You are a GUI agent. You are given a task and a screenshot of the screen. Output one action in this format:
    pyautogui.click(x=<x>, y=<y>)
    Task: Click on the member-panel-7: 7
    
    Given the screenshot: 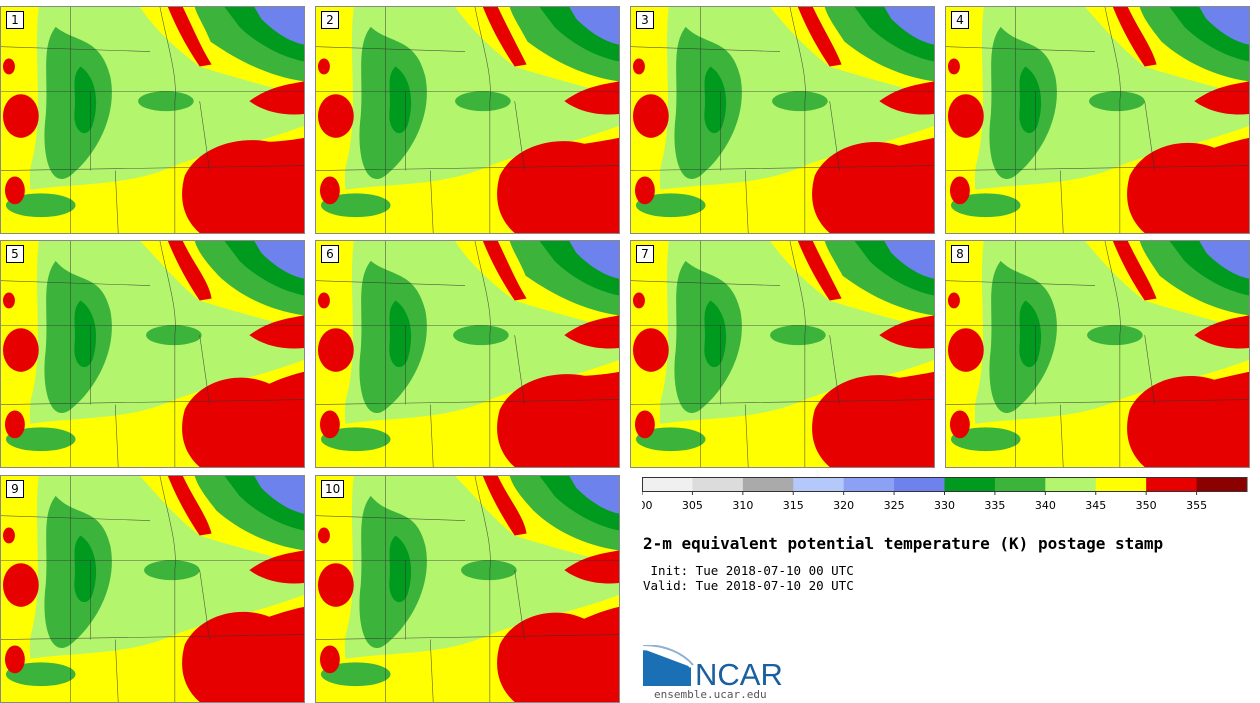 What is the action you would take?
    pyautogui.click(x=782, y=354)
    